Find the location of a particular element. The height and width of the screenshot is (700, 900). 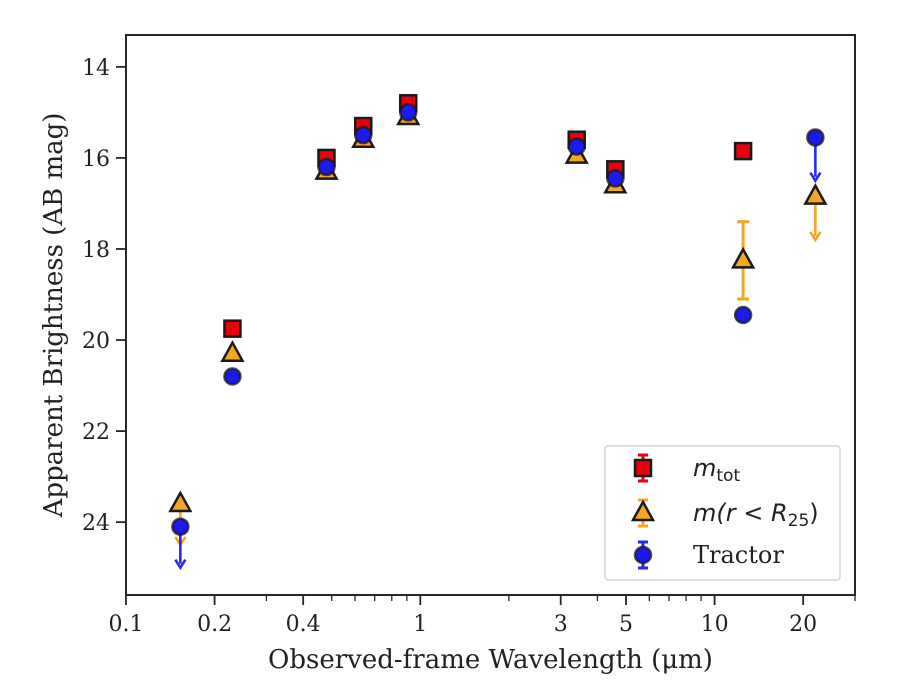

legend-marker-triangle is located at coordinates (643, 510).